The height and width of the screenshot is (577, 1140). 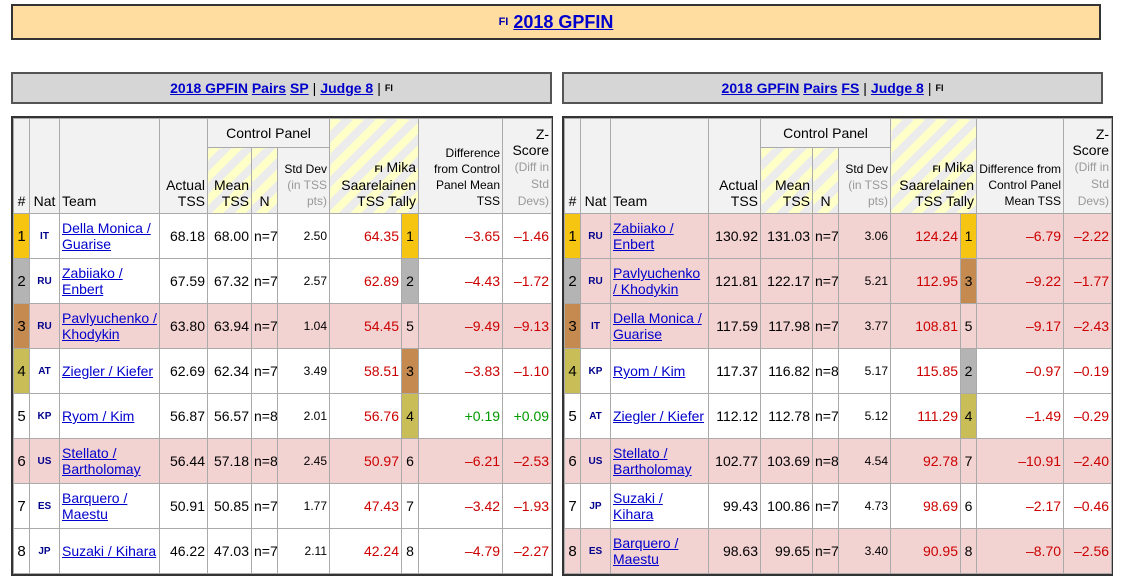 What do you see at coordinates (864, 326) in the screenshot?
I see `std-dev-cell: 3.77` at bounding box center [864, 326].